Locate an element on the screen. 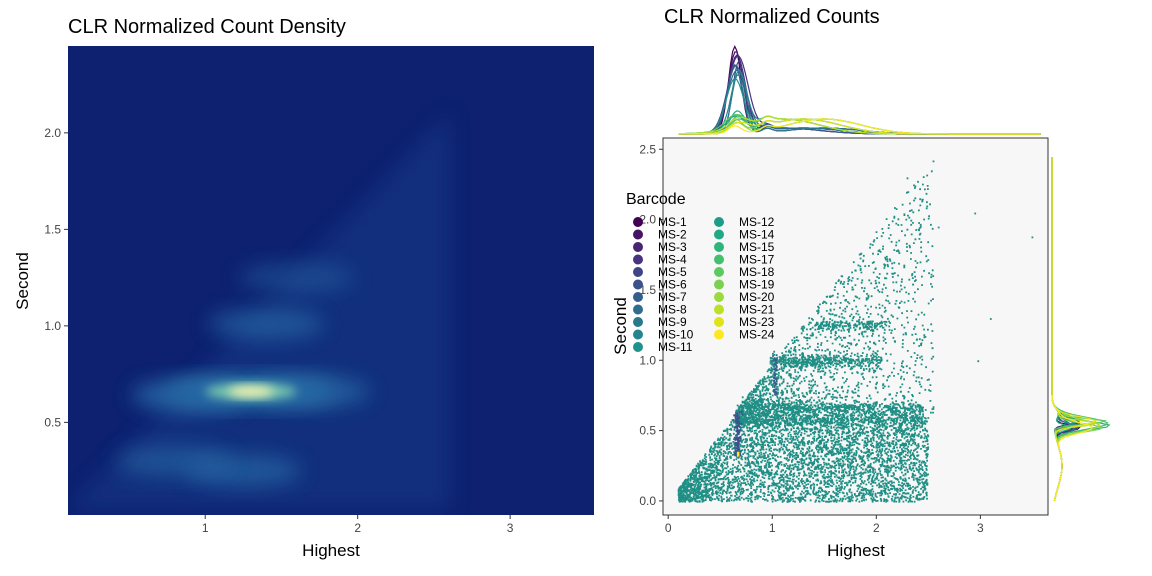  top-density-line is located at coordinates (859, 126).